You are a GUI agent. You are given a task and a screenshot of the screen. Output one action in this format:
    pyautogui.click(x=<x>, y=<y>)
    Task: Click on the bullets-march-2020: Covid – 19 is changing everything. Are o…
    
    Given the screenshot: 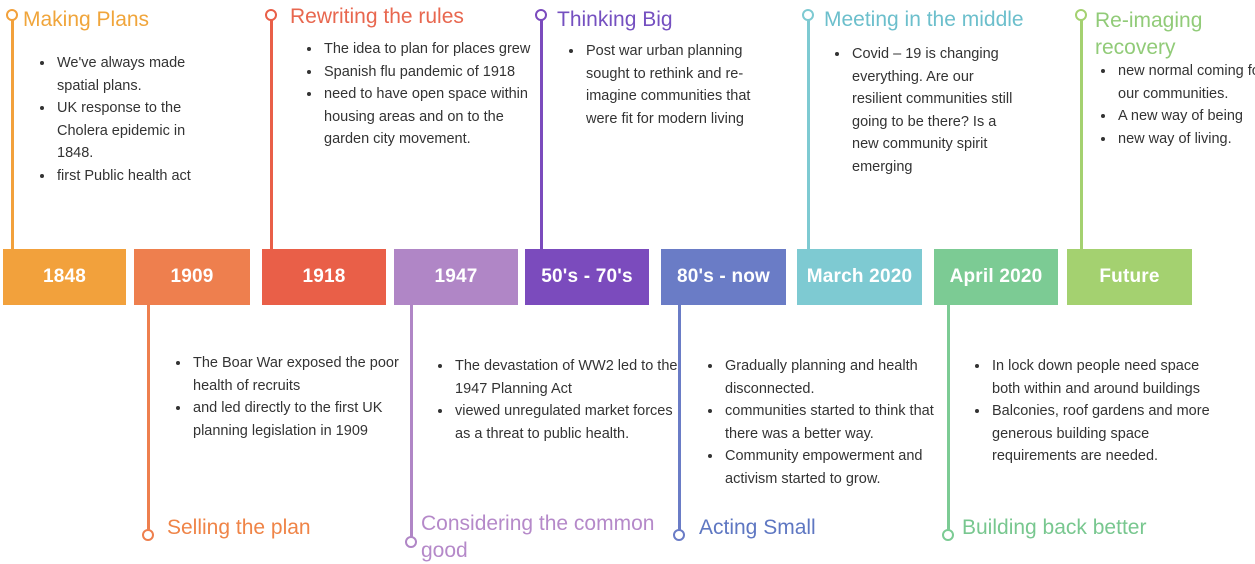 What is the action you would take?
    pyautogui.click(x=926, y=111)
    